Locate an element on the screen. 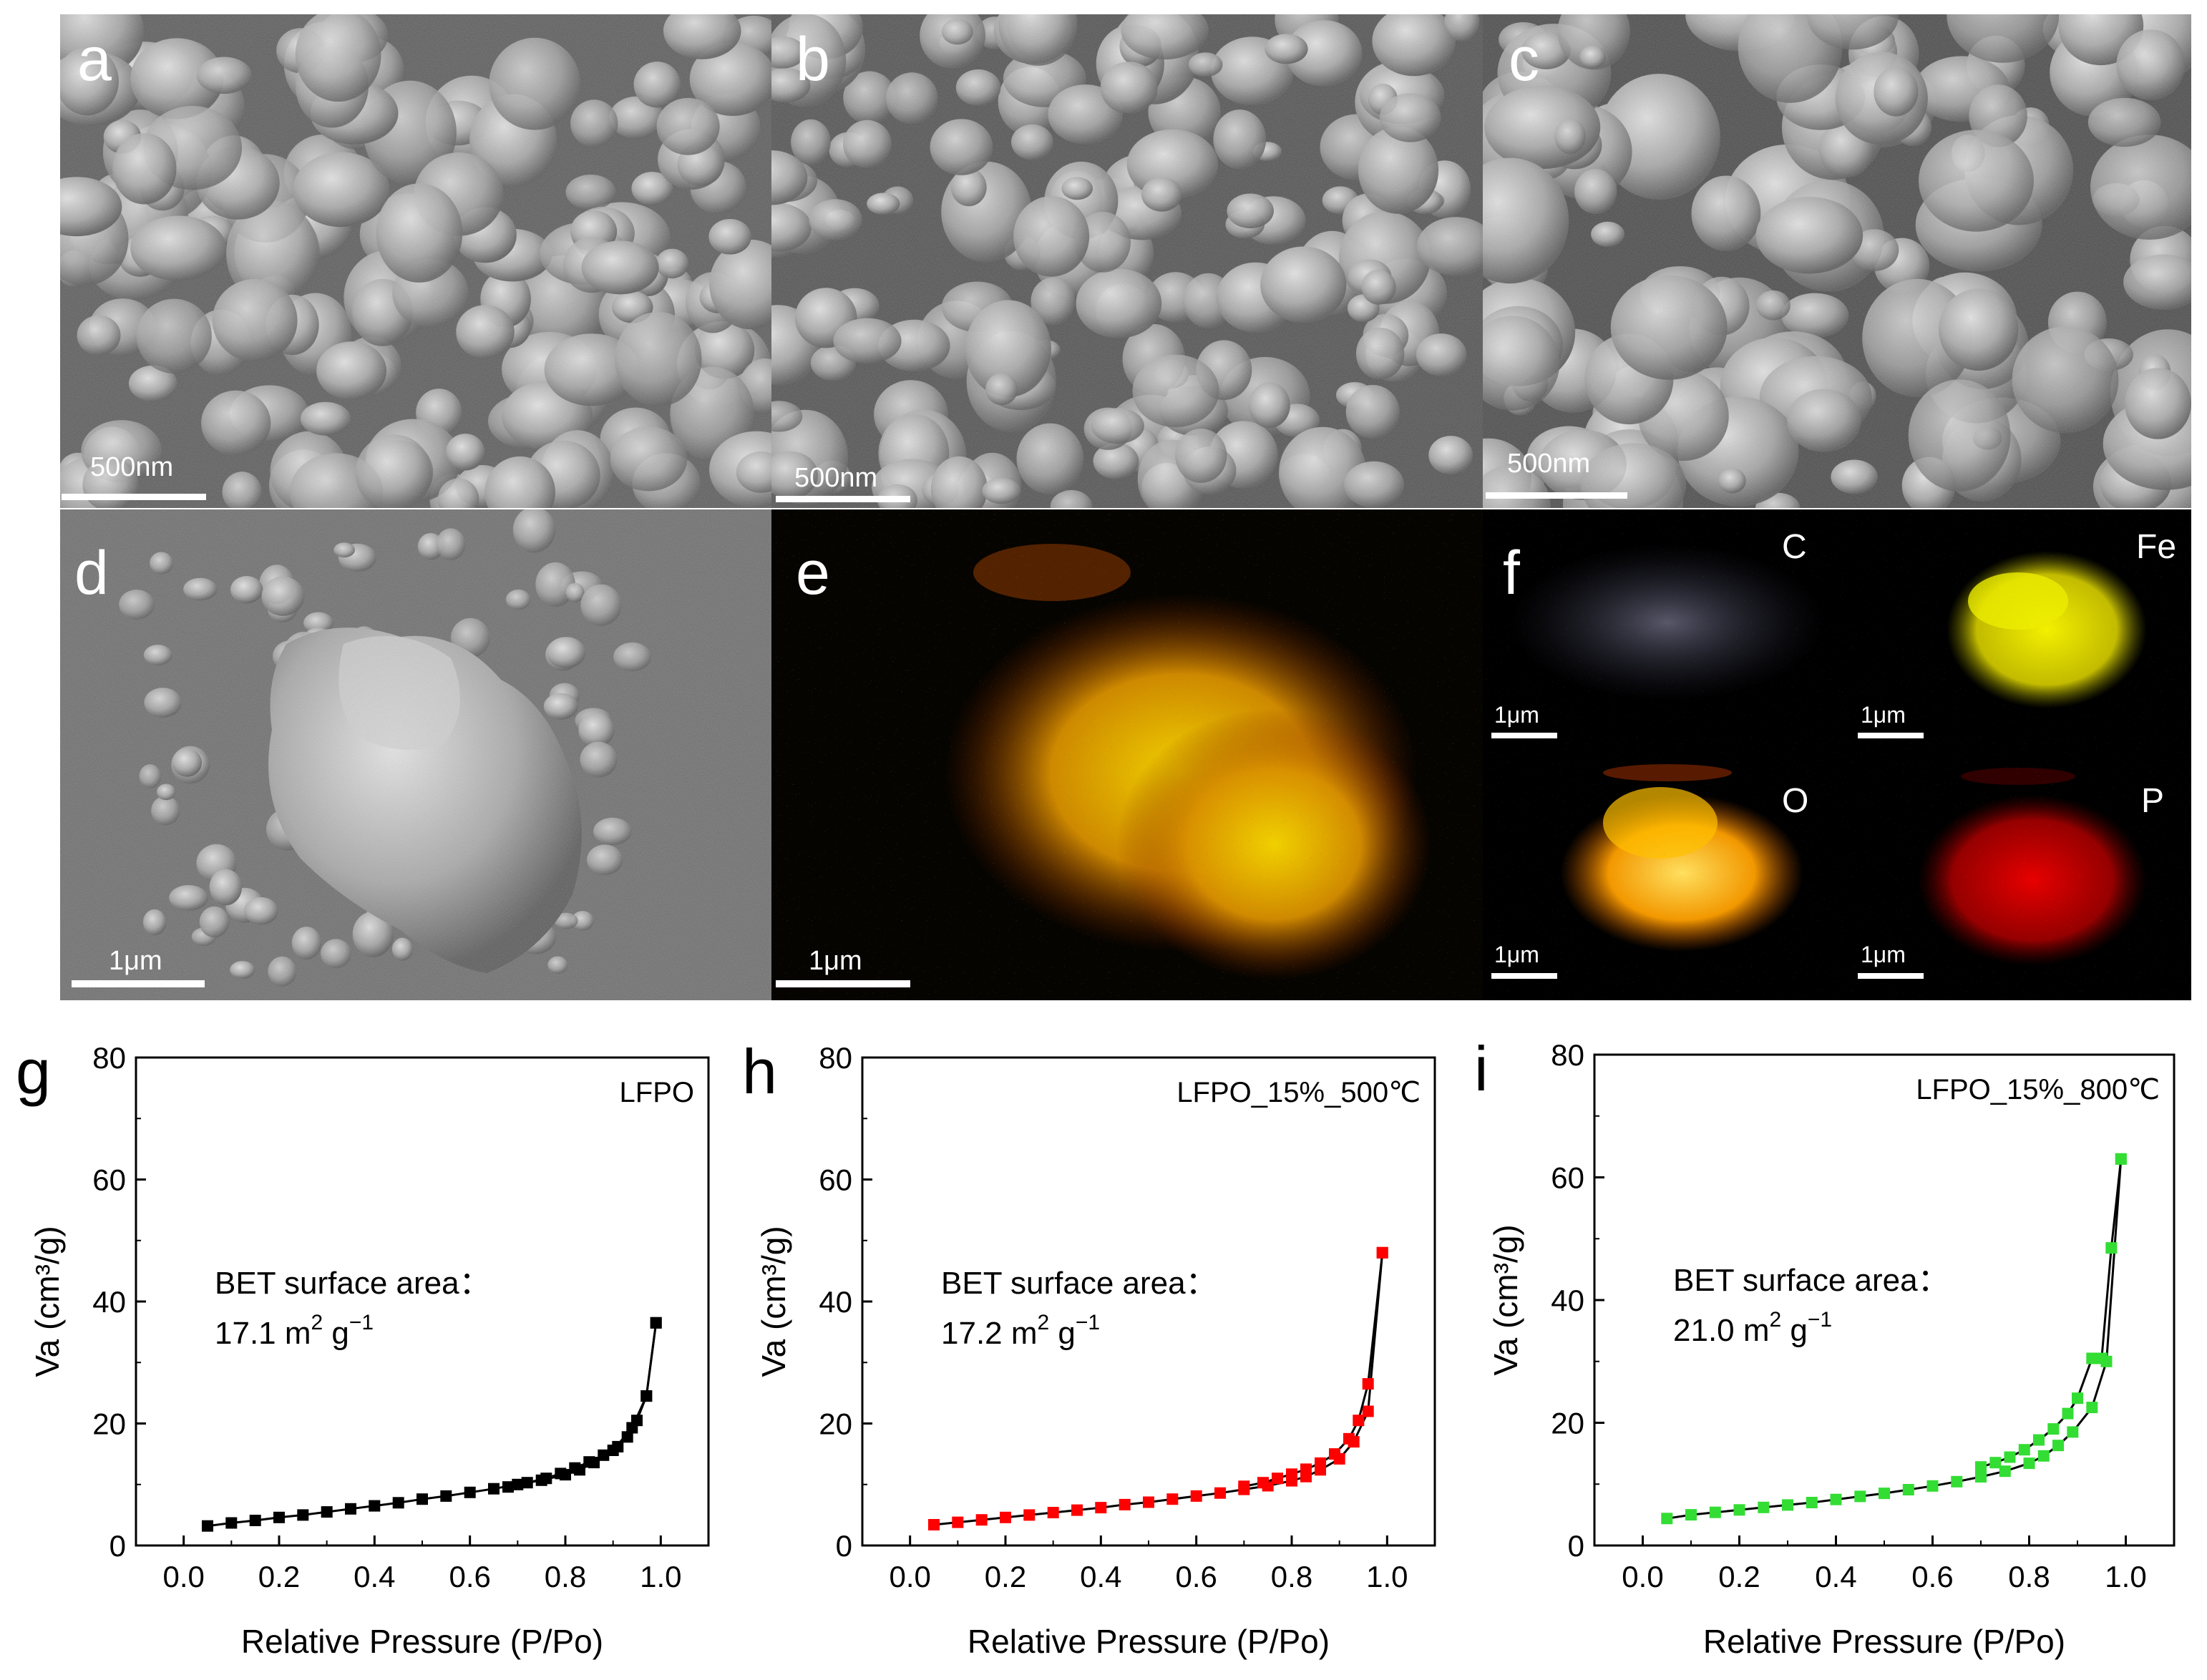  chart-g-xtick-label: 0.6 is located at coordinates (470, 1576).